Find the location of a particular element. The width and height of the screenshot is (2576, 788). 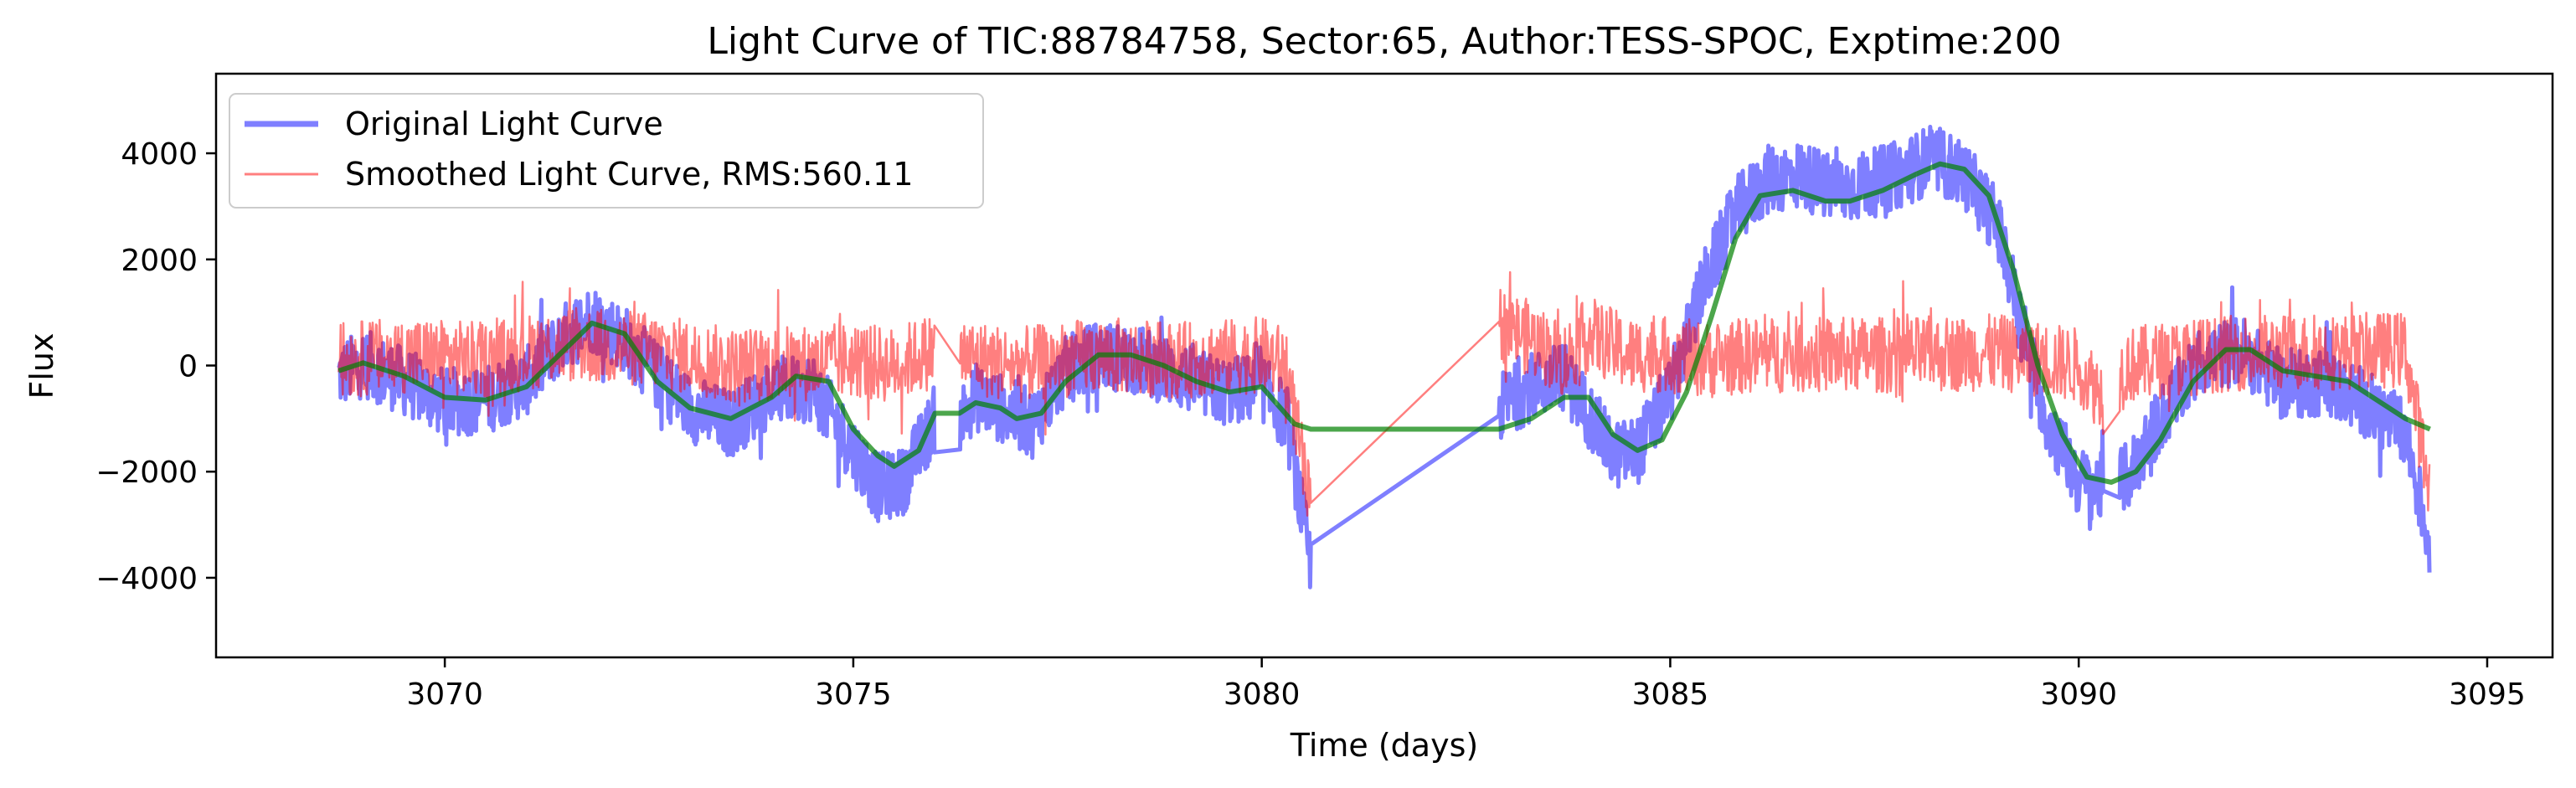

y-tick-label: −2000 is located at coordinates (146, 473).